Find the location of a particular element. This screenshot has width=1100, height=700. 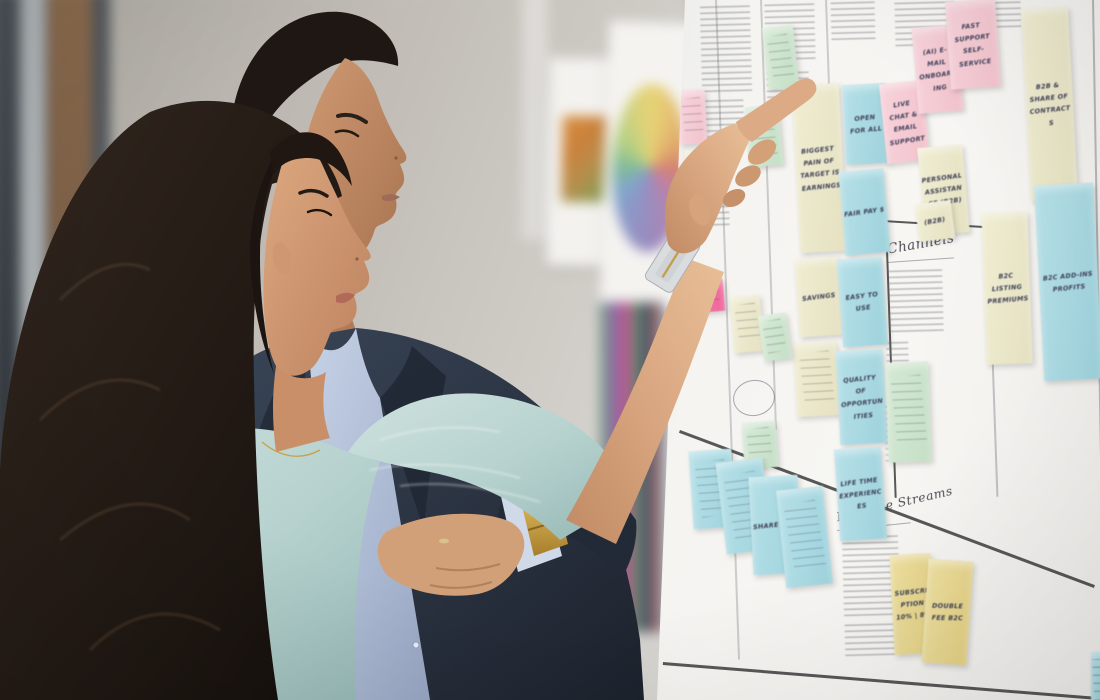

gradient-swatch is located at coordinates (584, 159).